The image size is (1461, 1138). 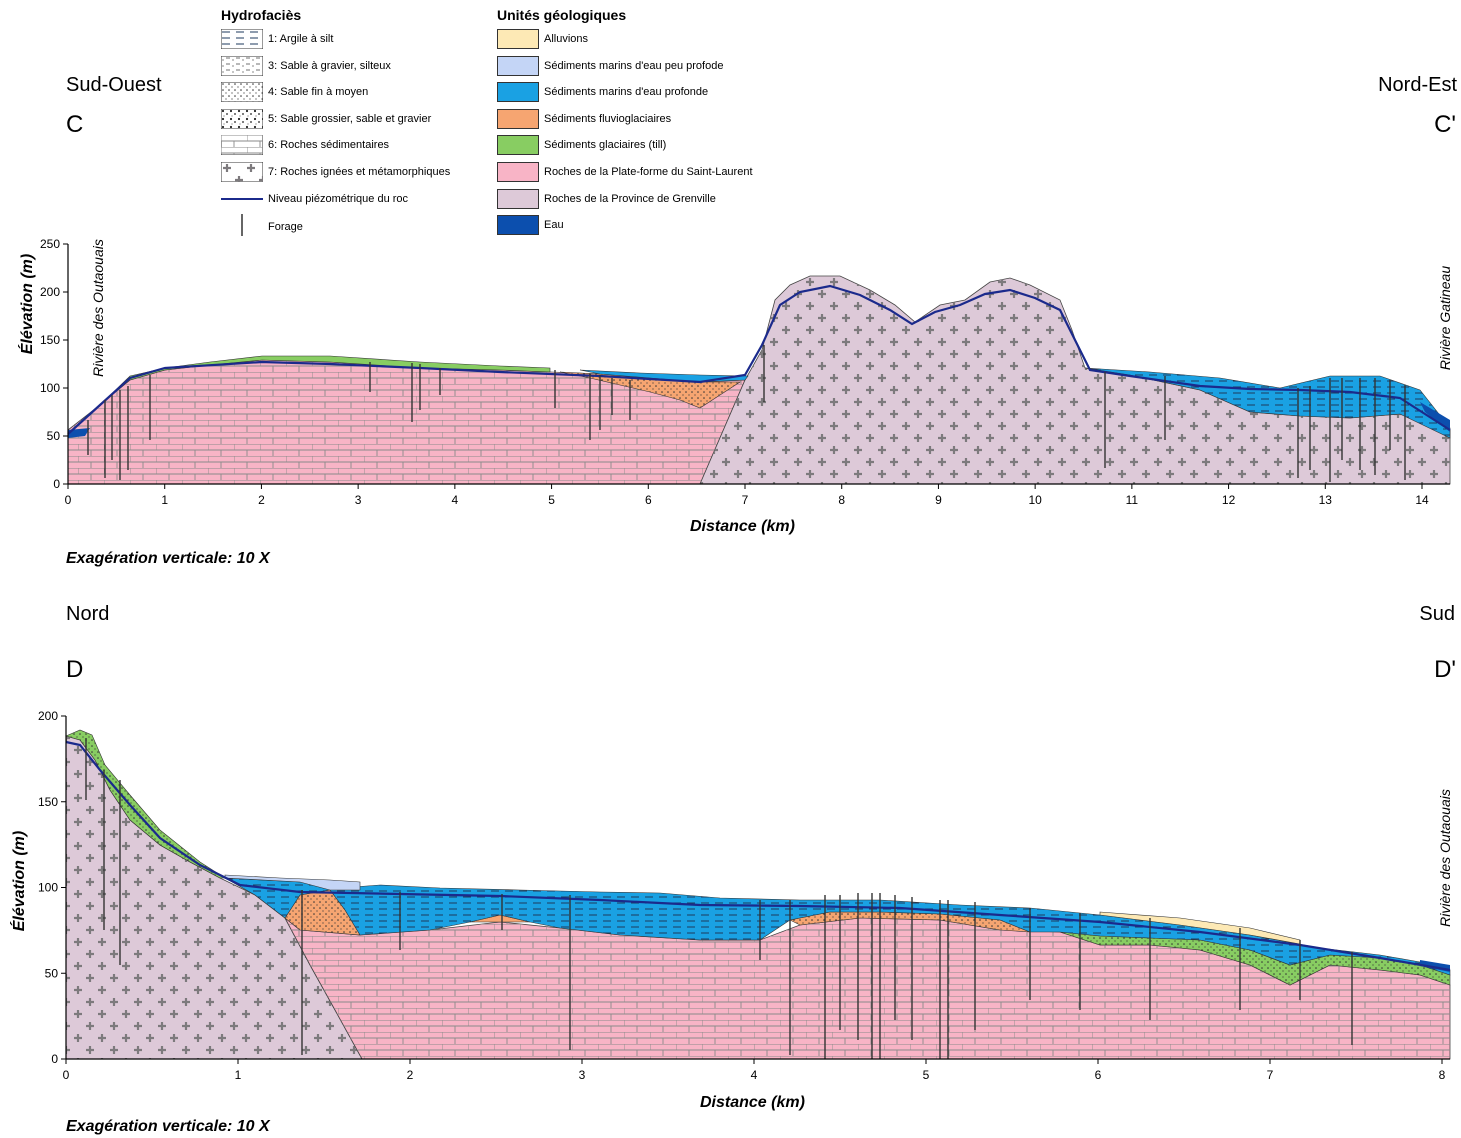 I want to click on section-d-right-orientation: Sud, so click(x=1437, y=614).